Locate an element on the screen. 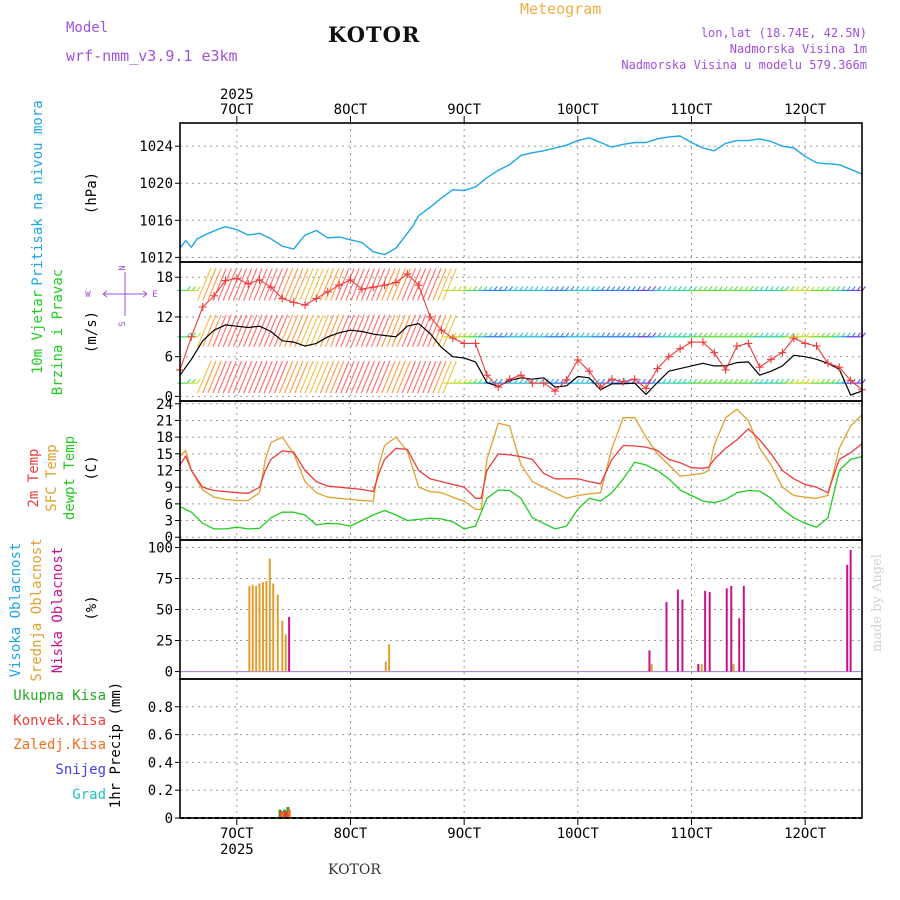 This screenshot has width=900, height=900. panel-frame-pressure is located at coordinates (521, 192).